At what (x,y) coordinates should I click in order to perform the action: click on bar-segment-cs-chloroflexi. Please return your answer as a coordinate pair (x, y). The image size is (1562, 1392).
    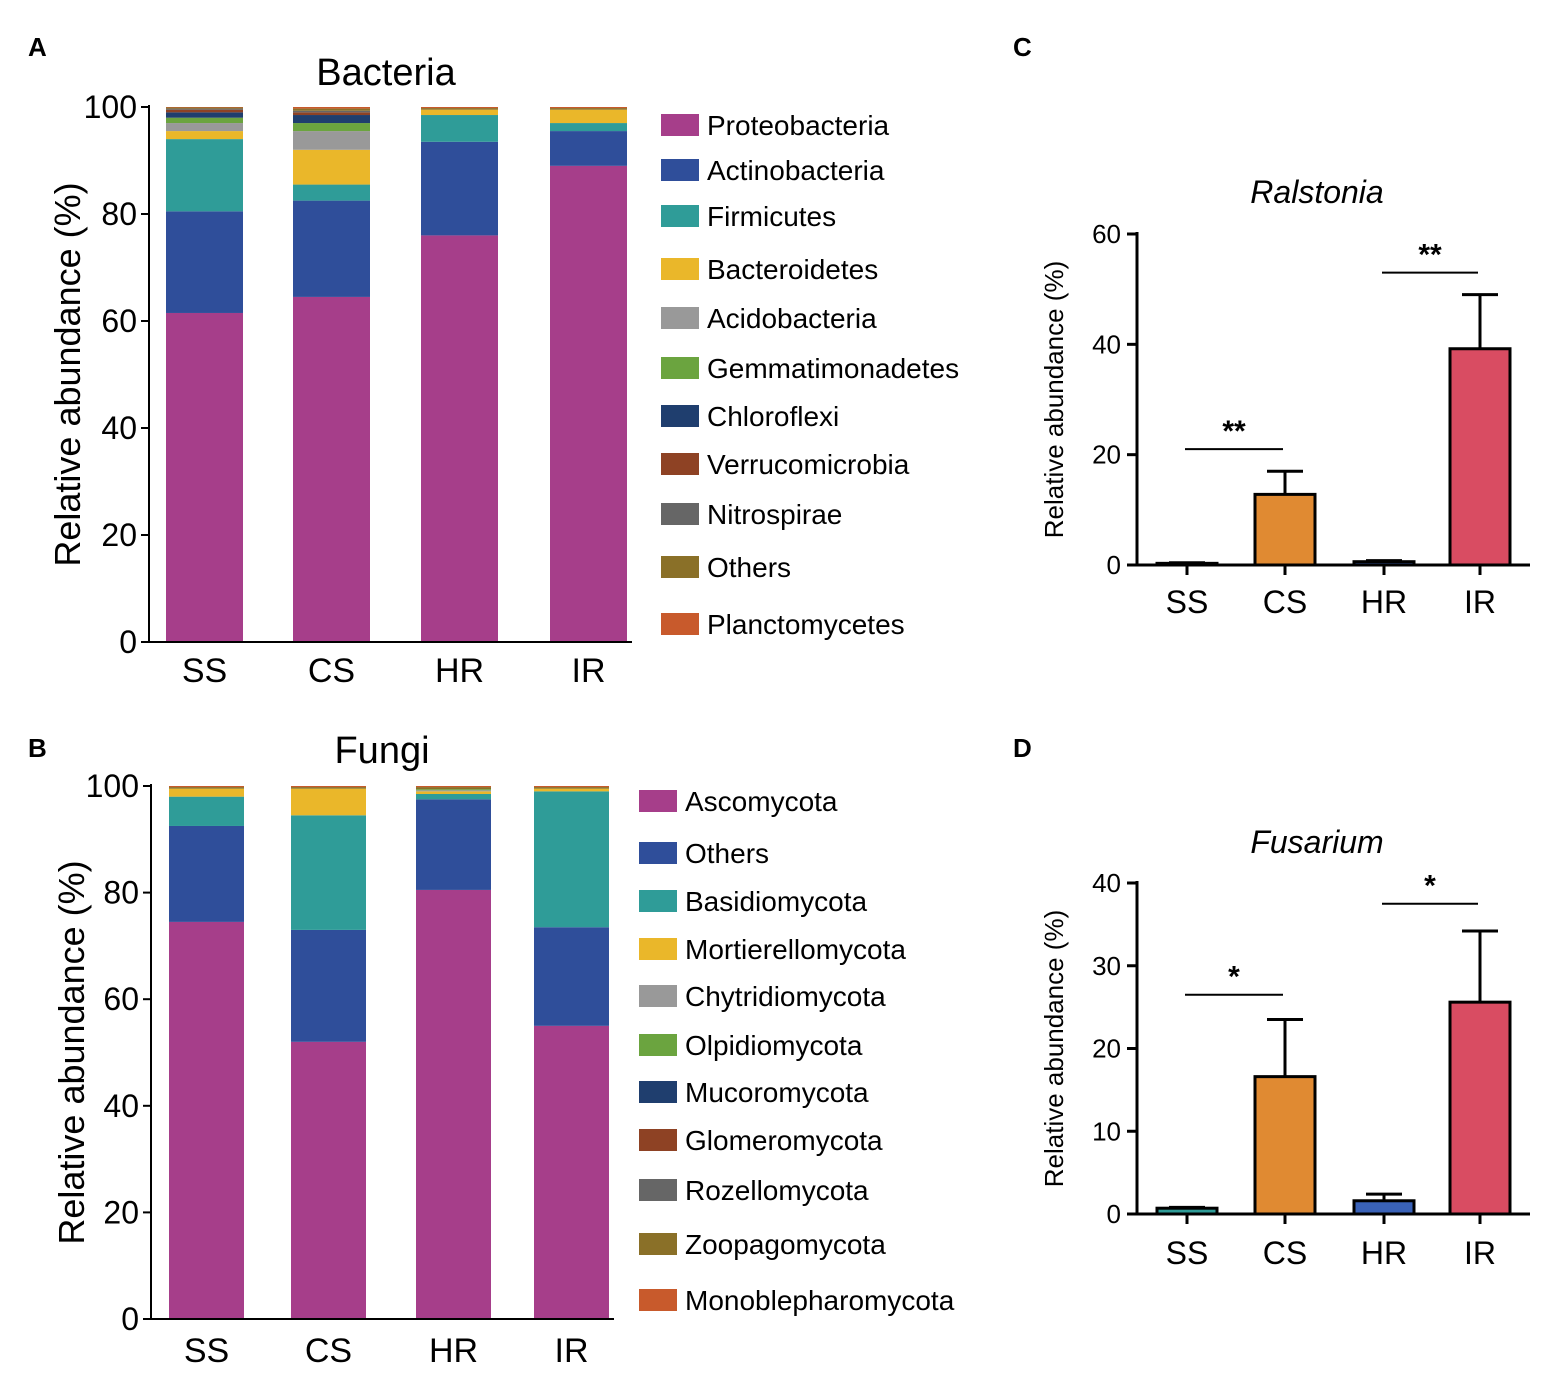
    Looking at the image, I should click on (331, 119).